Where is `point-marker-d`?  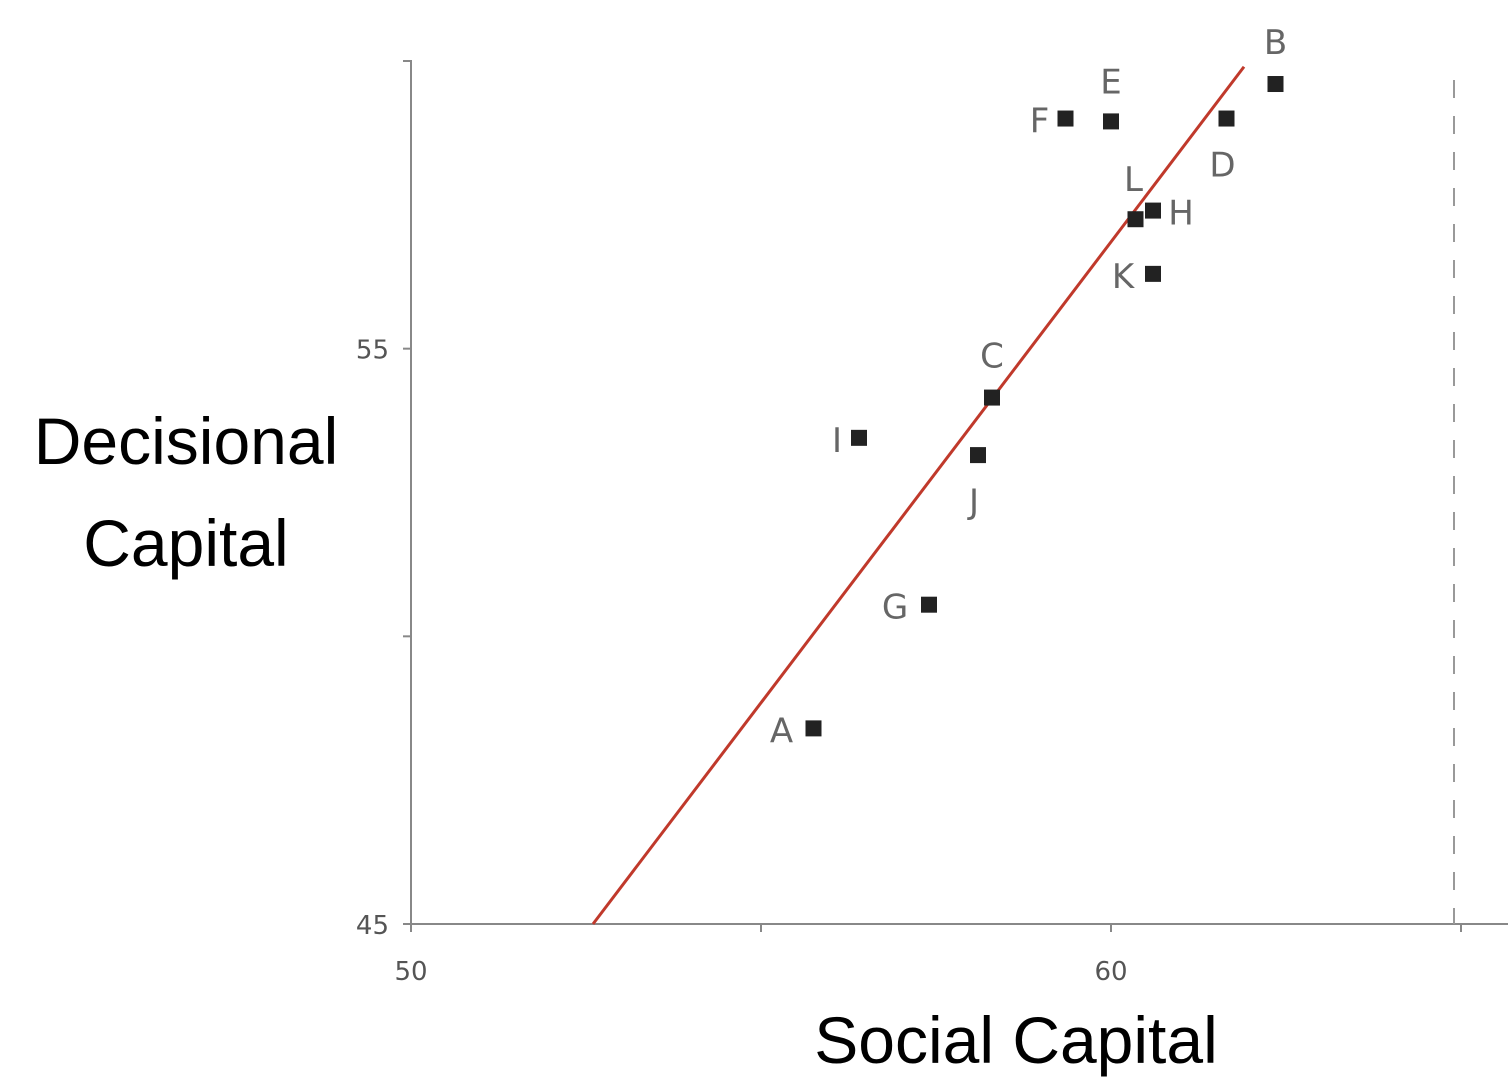 point-marker-d is located at coordinates (1226, 118).